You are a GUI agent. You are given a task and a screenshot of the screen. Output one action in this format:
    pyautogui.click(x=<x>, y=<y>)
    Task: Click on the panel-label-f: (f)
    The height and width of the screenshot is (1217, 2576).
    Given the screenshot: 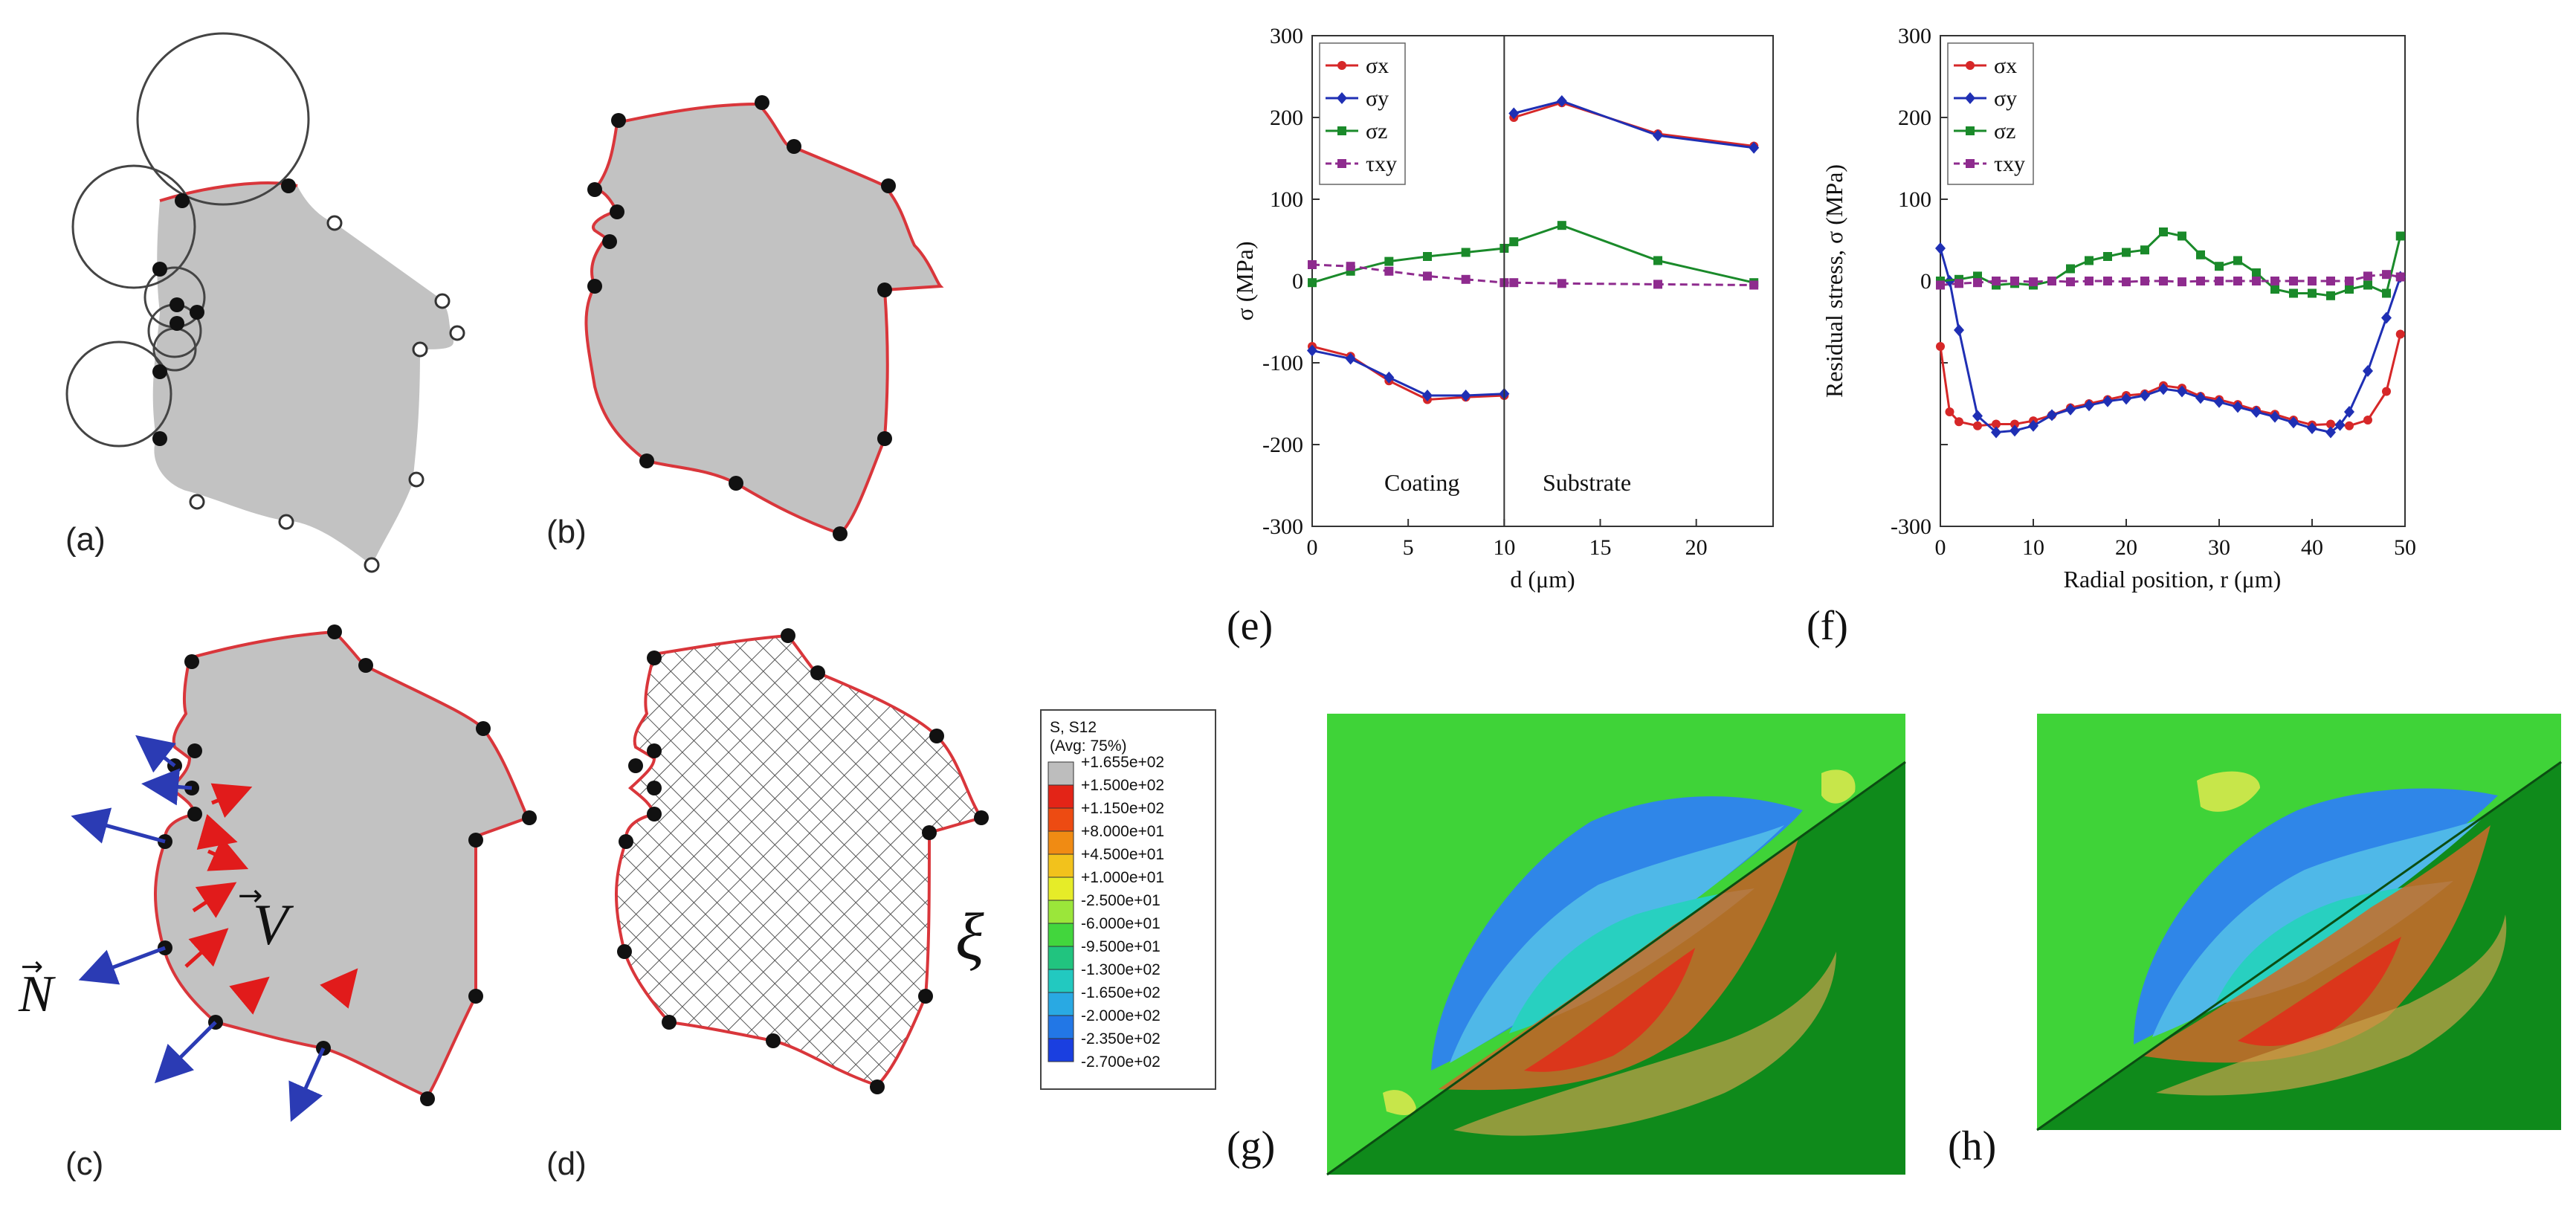 What is the action you would take?
    pyautogui.click(x=1827, y=626)
    